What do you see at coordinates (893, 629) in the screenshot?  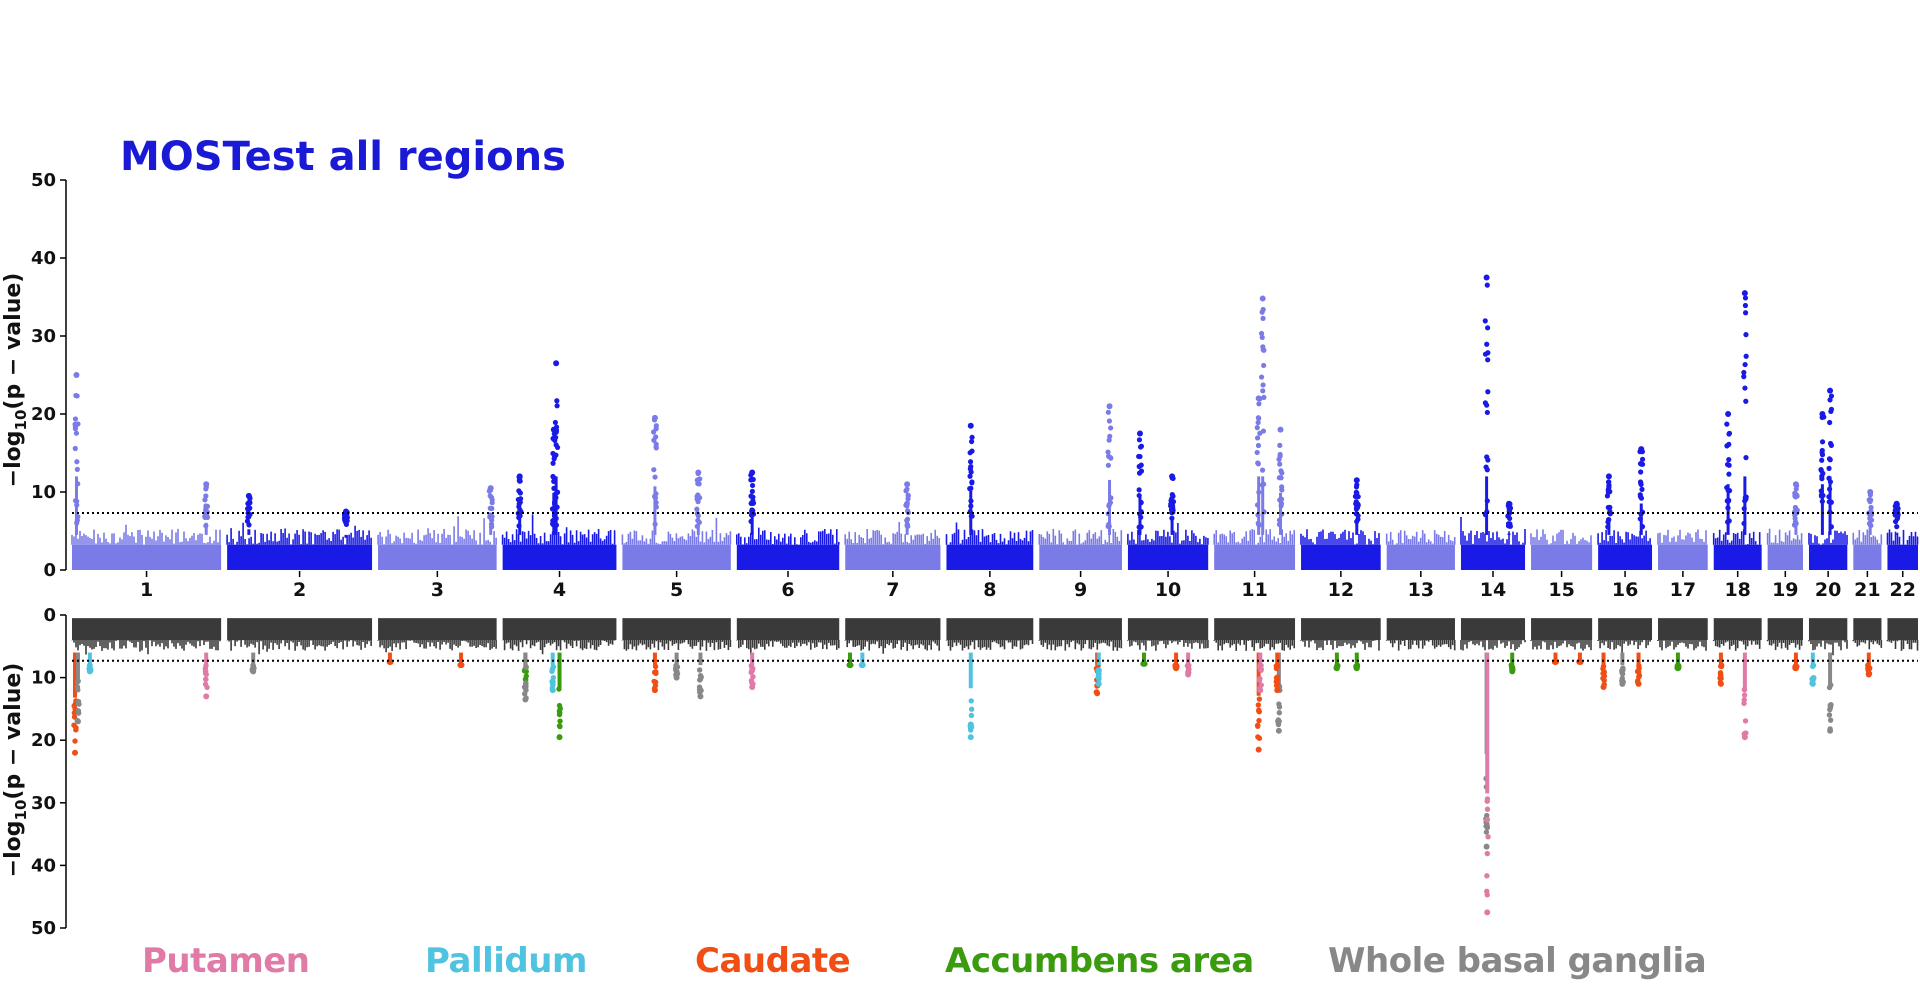 I see `bottom-baseline-chr7` at bounding box center [893, 629].